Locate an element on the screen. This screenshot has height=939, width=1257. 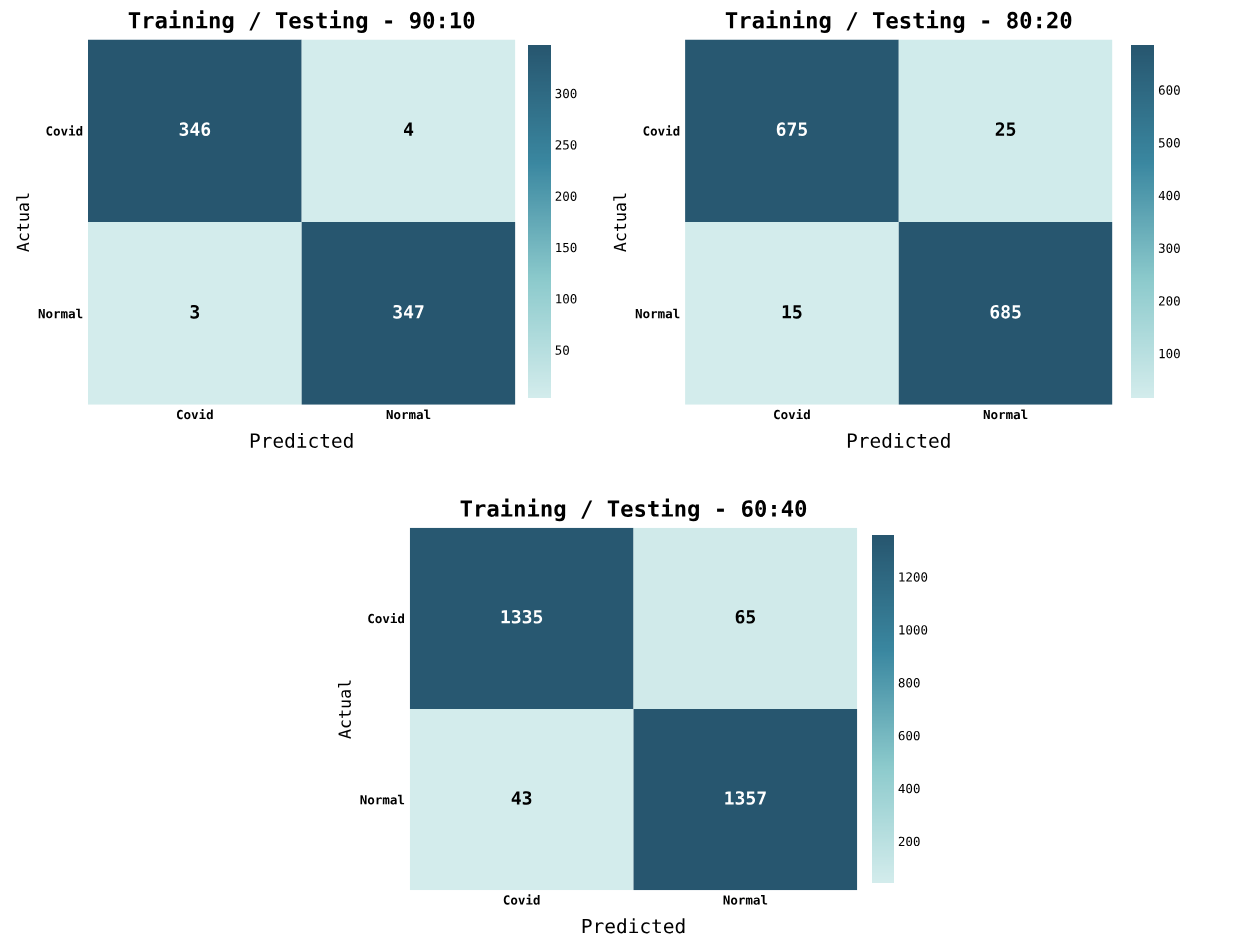
color-bar-label: 150 is located at coordinates (566, 247).